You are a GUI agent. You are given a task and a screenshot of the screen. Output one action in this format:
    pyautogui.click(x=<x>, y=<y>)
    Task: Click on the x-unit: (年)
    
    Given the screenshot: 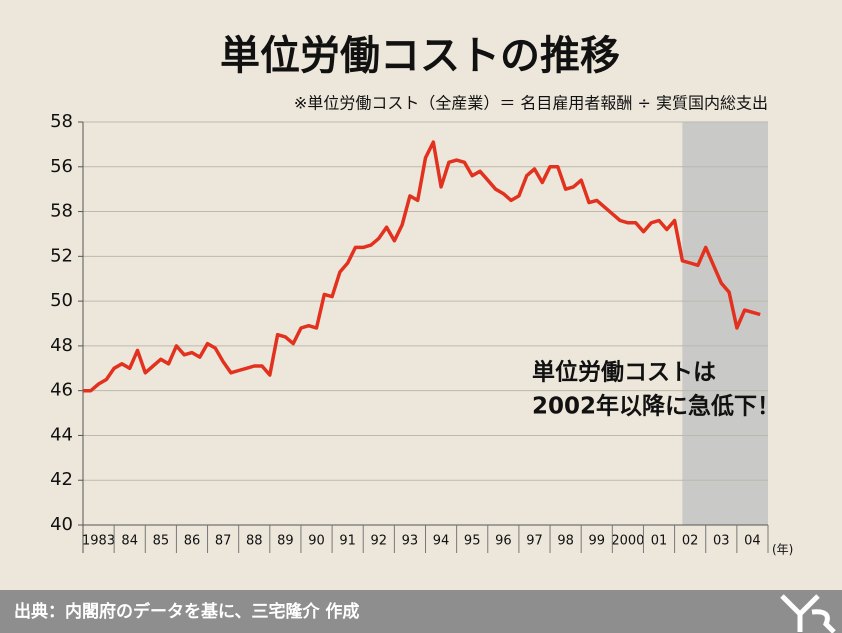 What is the action you would take?
    pyautogui.click(x=782, y=550)
    